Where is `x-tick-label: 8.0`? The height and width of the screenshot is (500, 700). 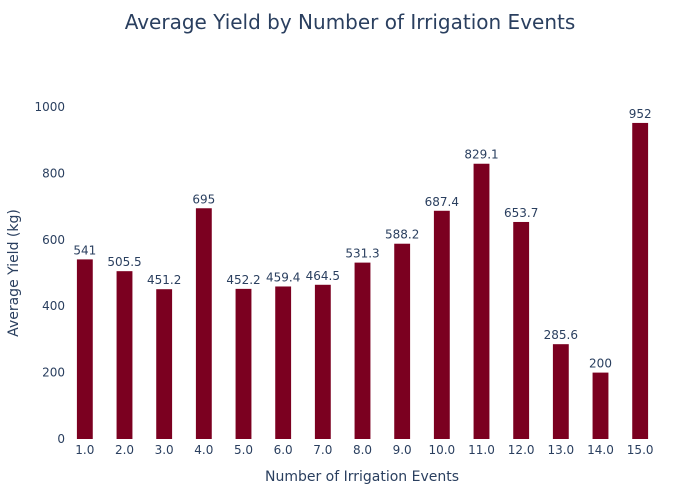
x-tick-label: 8.0 is located at coordinates (362, 450).